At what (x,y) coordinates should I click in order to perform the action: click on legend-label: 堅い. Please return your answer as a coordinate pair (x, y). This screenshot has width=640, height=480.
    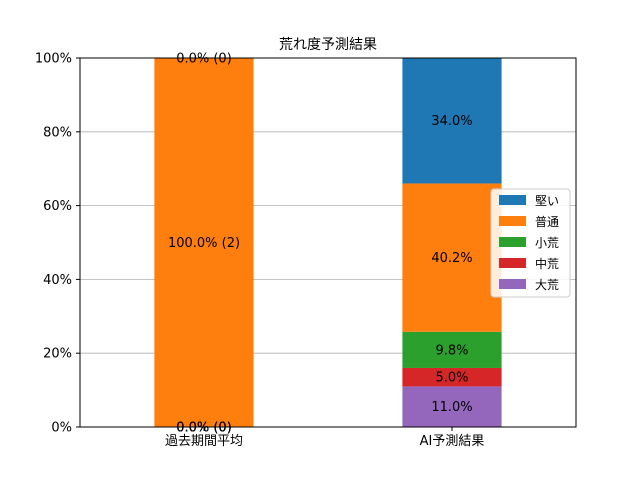
    Looking at the image, I should click on (547, 201).